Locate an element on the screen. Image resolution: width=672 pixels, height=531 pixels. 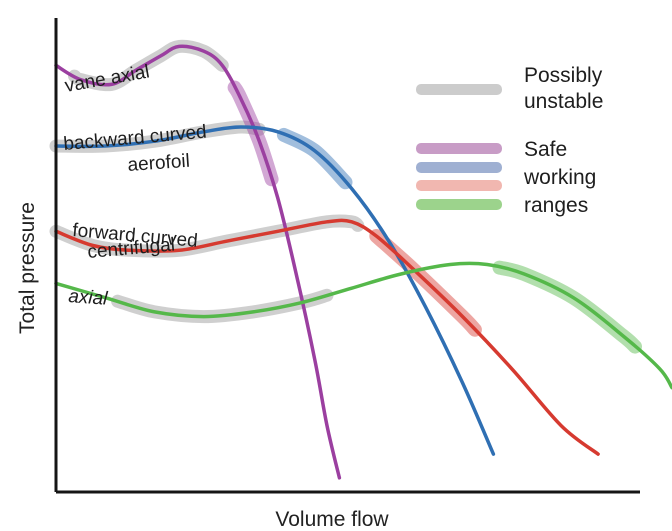
legend-swatch-safe-red is located at coordinates (459, 185).